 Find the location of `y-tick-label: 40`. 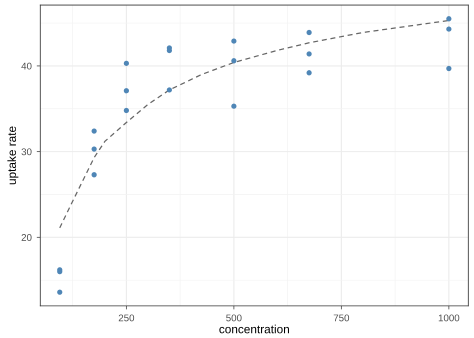

y-tick-label: 40 is located at coordinates (26, 66).